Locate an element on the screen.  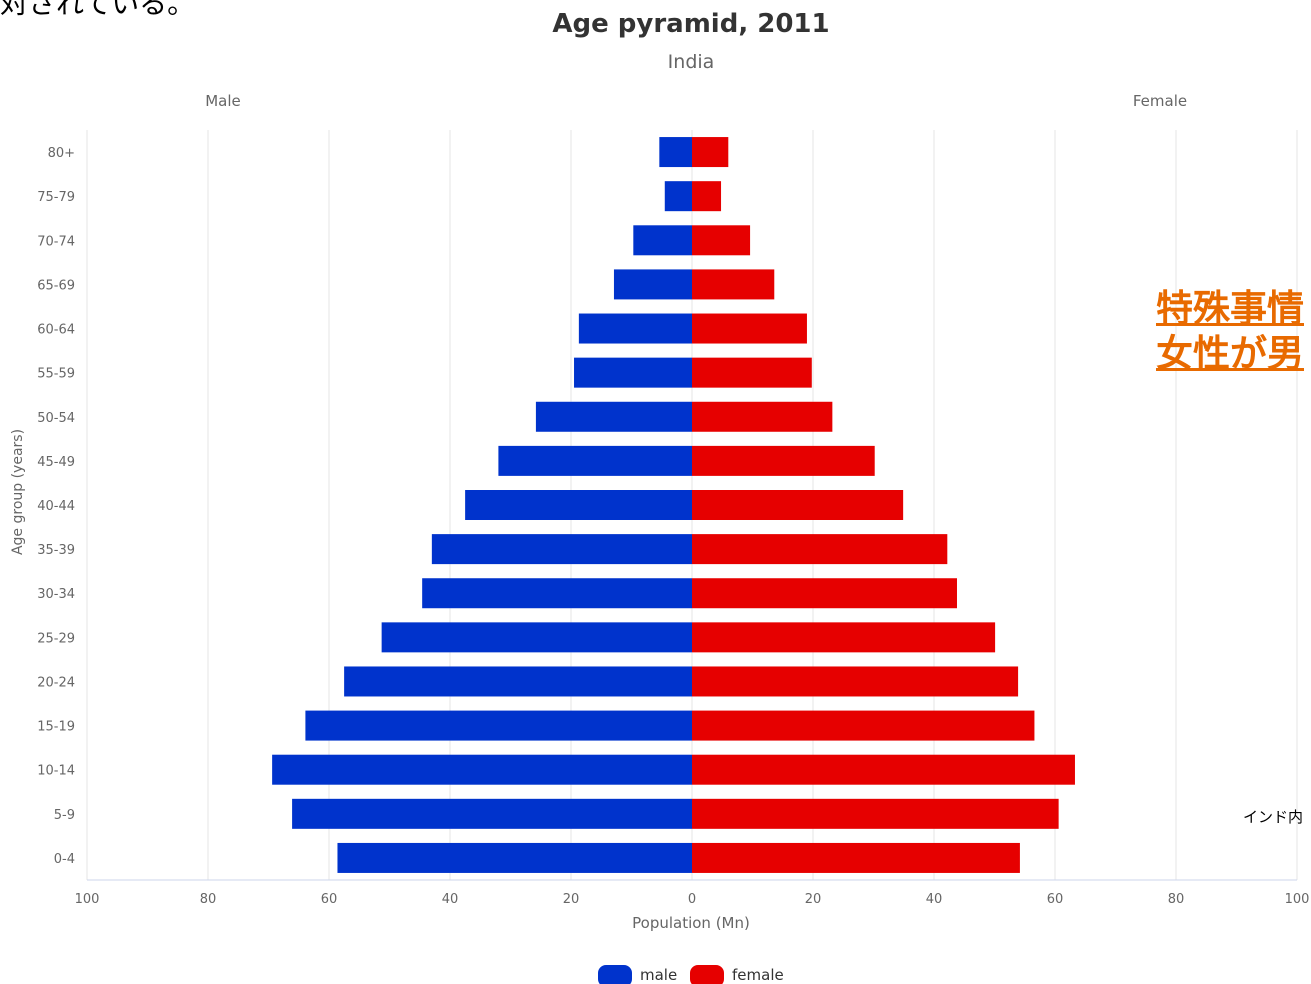
male-side-label: Male is located at coordinates (223, 101).